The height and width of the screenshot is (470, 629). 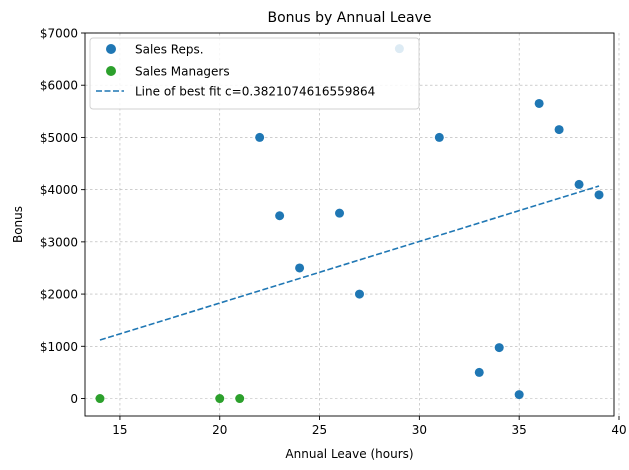 What do you see at coordinates (255, 92) in the screenshot?
I see `legend-label-best-fit: Line of best fit c=0.3821074616559864` at bounding box center [255, 92].